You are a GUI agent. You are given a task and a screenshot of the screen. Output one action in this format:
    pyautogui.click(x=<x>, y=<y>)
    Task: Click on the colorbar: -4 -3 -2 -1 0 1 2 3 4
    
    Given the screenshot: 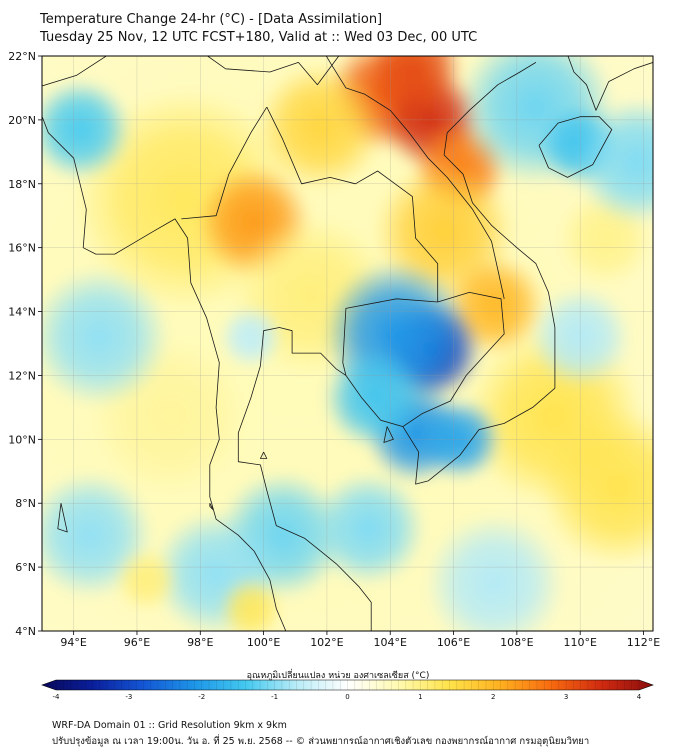 What is the action you would take?
    pyautogui.click(x=347, y=690)
    